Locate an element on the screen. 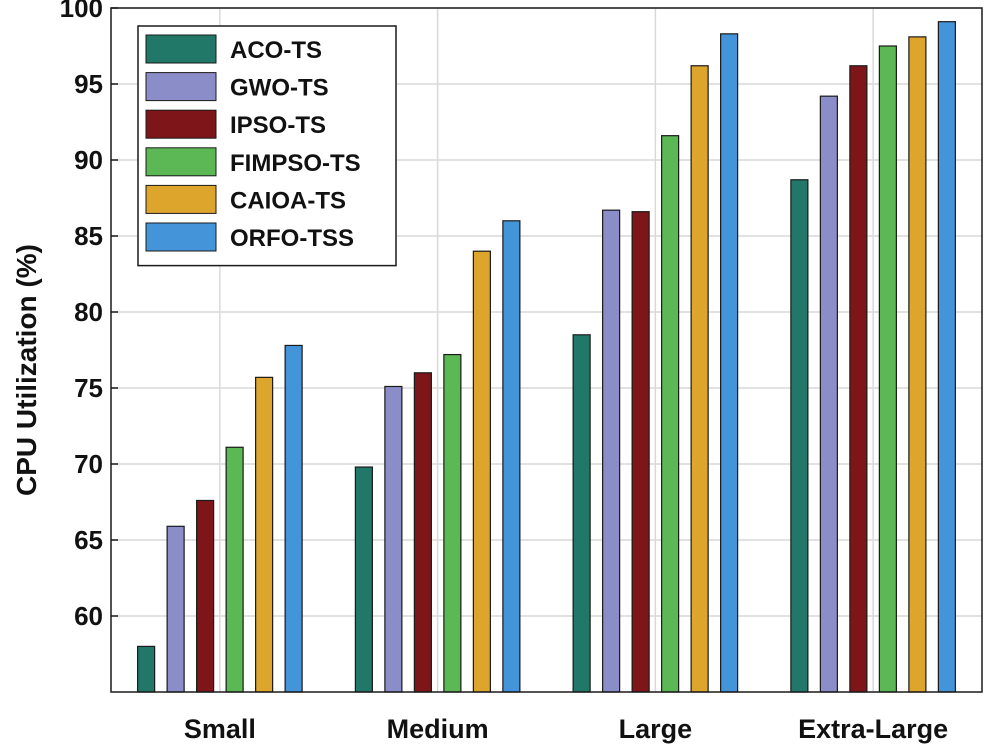 This screenshot has height=753, width=991. bar-fimpso-ts-extra-large is located at coordinates (887, 369).